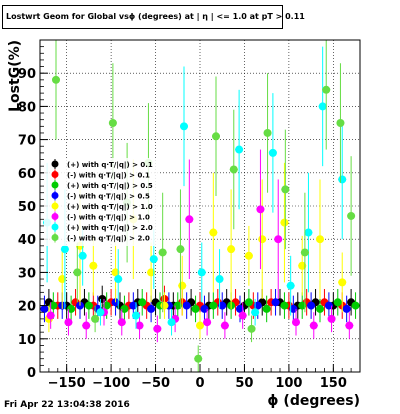 The height and width of the screenshot is (414, 400). Describe the element at coordinates (110, 165) in the screenshot. I see `legend-label: (+) with q·T/|q|) > 0.1` at that location.